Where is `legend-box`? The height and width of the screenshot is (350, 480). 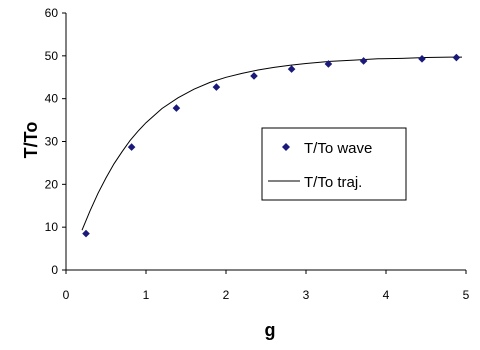 legend-box is located at coordinates (334, 164).